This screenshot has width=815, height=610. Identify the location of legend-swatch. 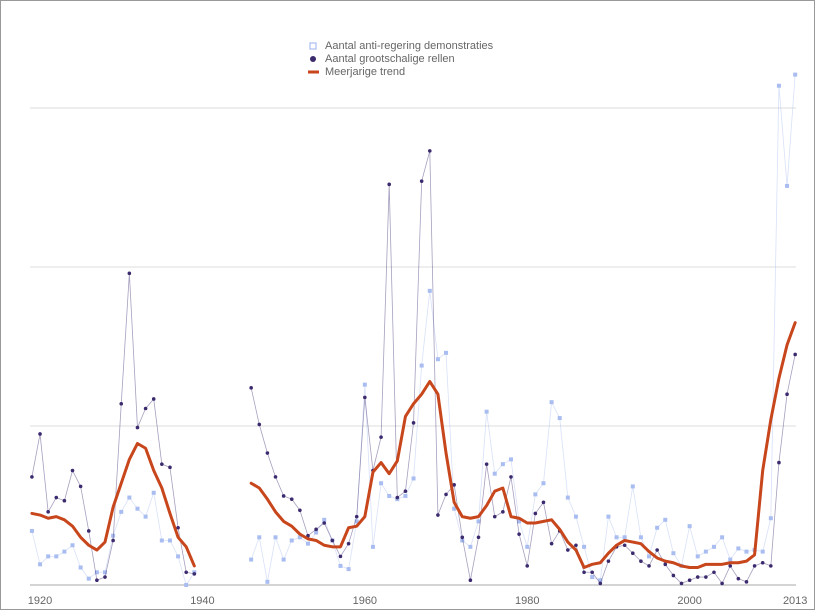
(313, 46).